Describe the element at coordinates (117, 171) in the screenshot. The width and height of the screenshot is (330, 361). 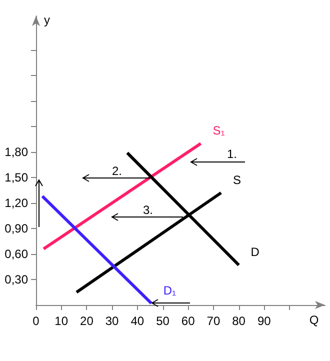
I see `annotation: 2.` at that location.